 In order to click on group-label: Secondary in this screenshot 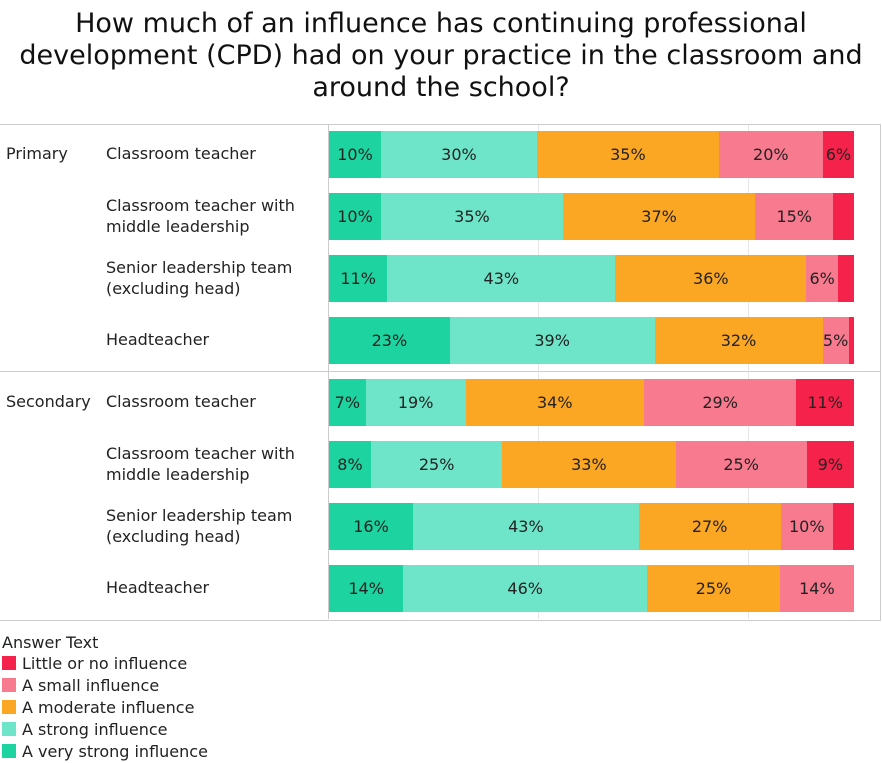, I will do `click(48, 401)`.